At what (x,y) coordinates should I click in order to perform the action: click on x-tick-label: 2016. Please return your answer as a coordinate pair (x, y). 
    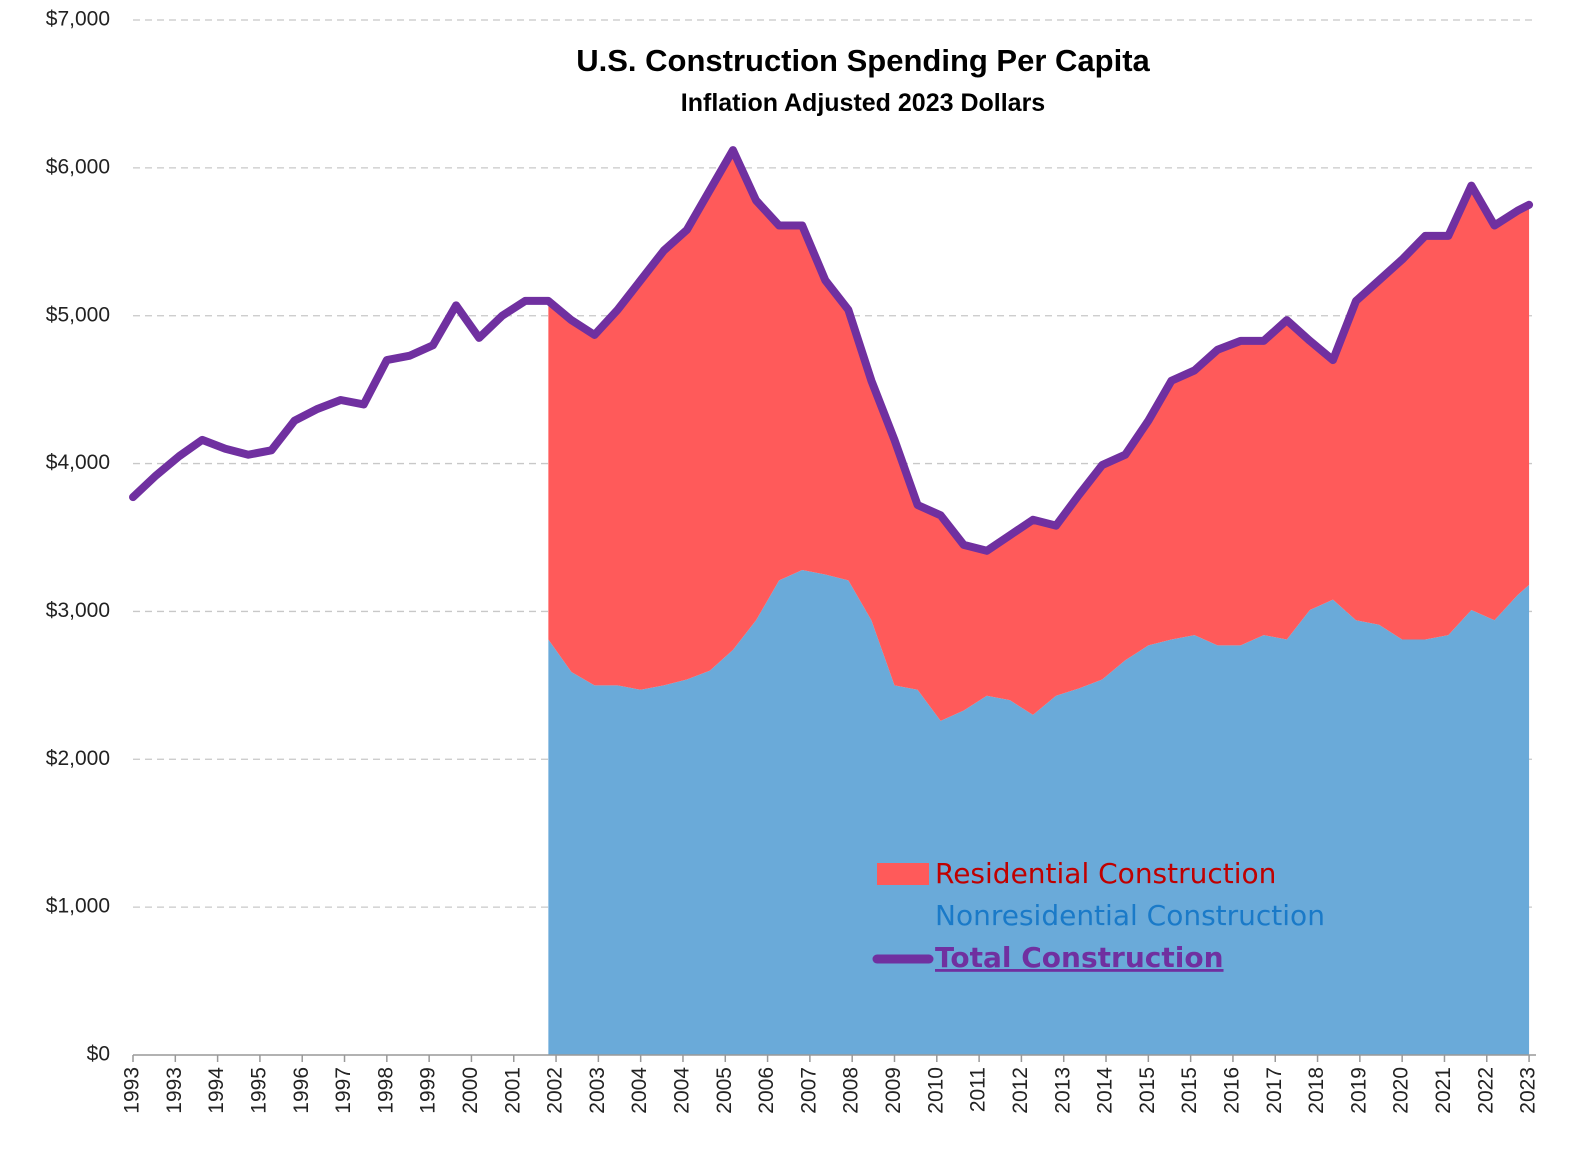
    Looking at the image, I should click on (1231, 1090).